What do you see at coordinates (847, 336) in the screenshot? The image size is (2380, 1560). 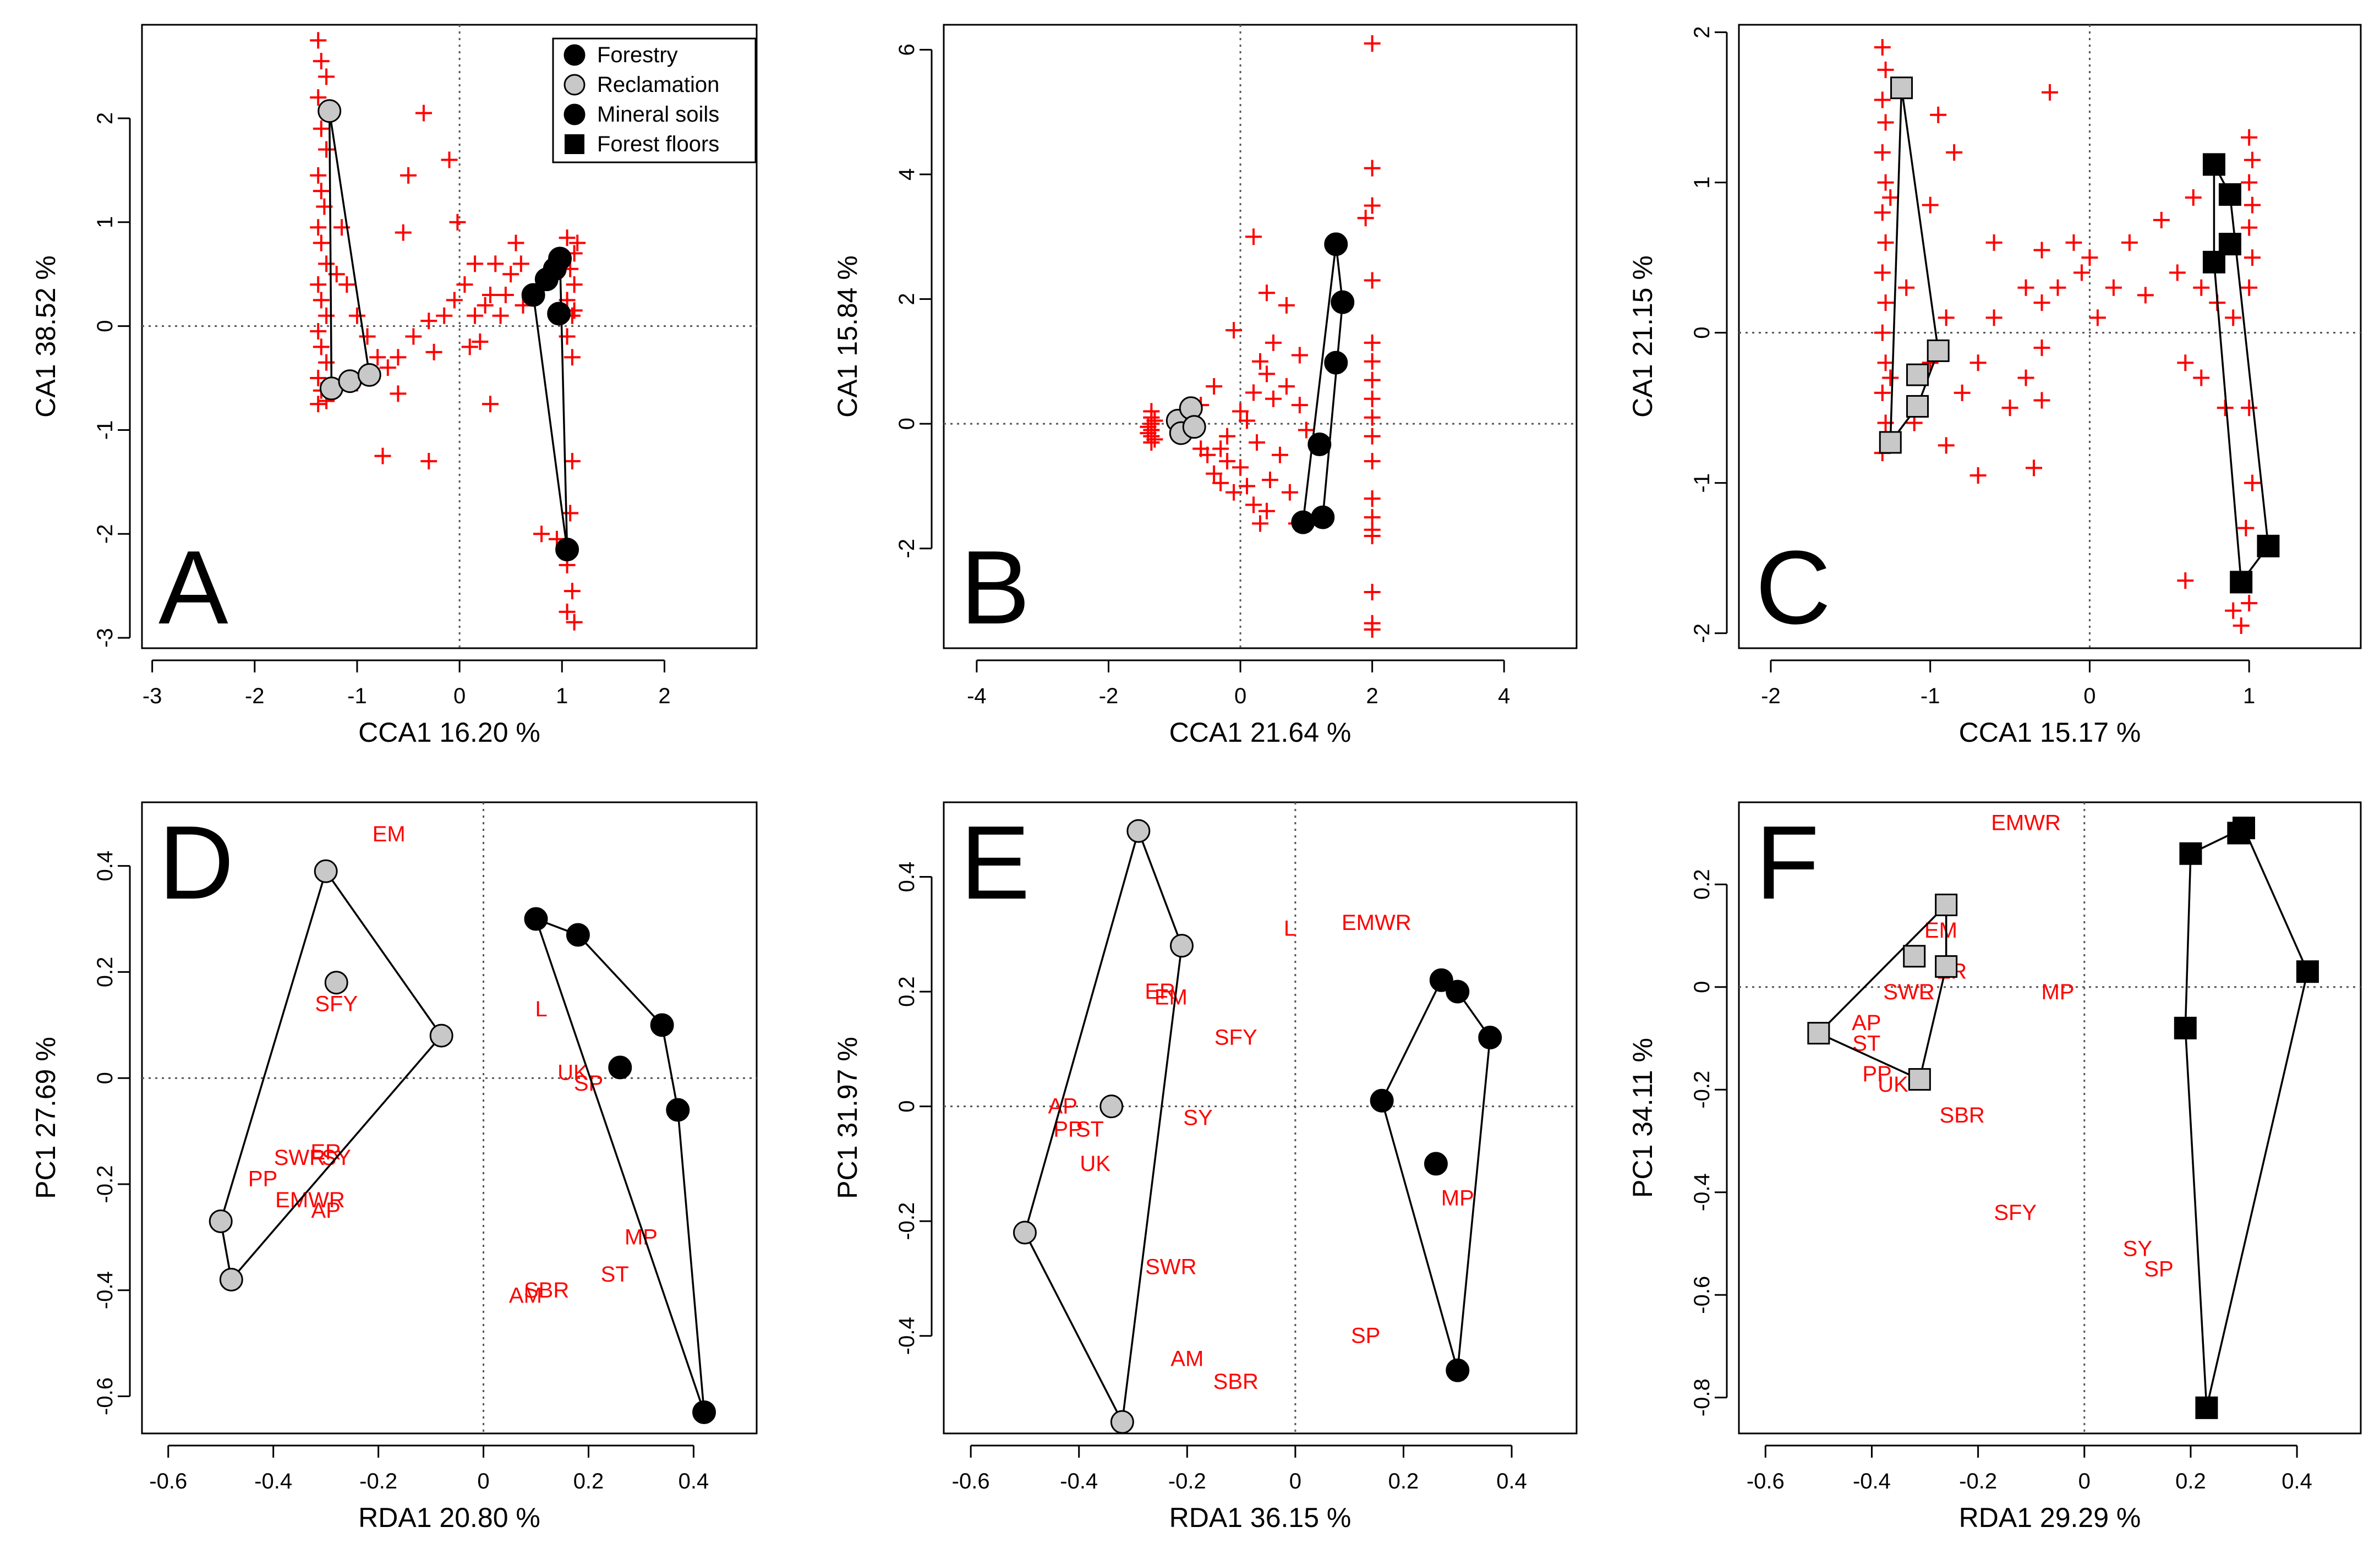 I see `y-axis-title: CA1 15.84 %` at bounding box center [847, 336].